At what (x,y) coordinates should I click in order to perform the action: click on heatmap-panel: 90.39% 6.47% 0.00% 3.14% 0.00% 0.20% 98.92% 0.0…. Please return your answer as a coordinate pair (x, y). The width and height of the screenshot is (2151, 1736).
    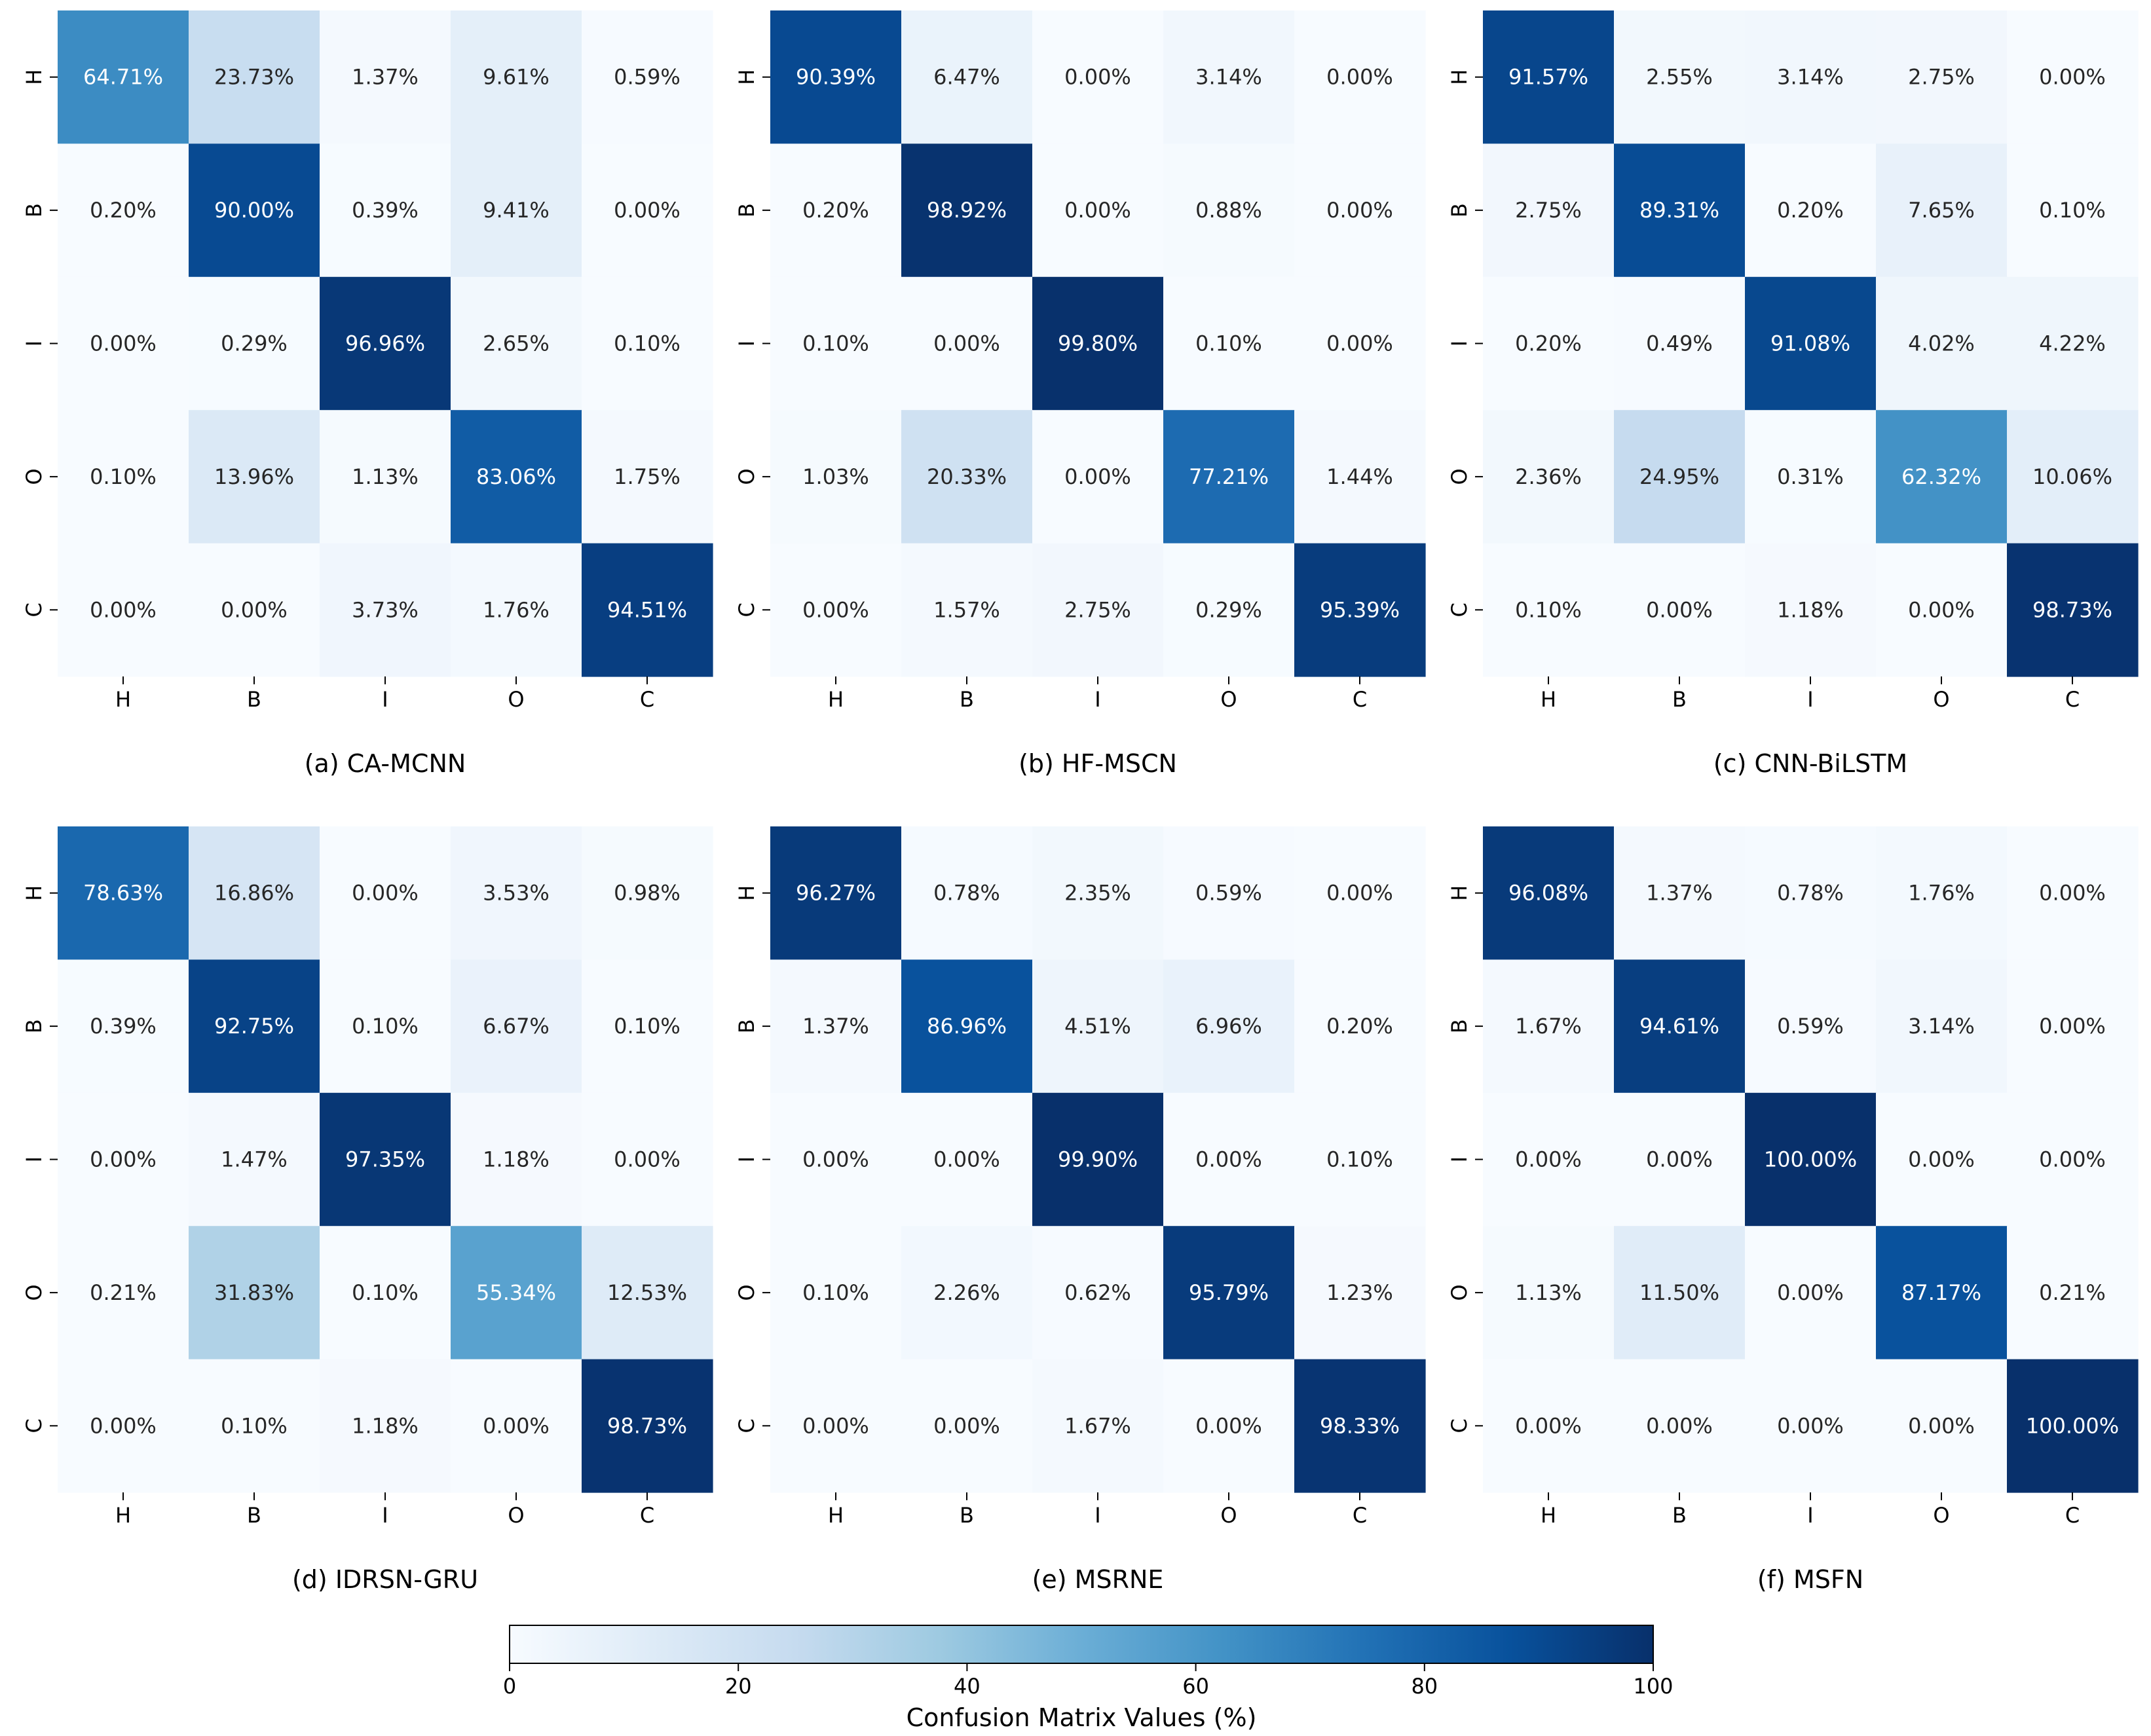
    Looking at the image, I should click on (1080, 394).